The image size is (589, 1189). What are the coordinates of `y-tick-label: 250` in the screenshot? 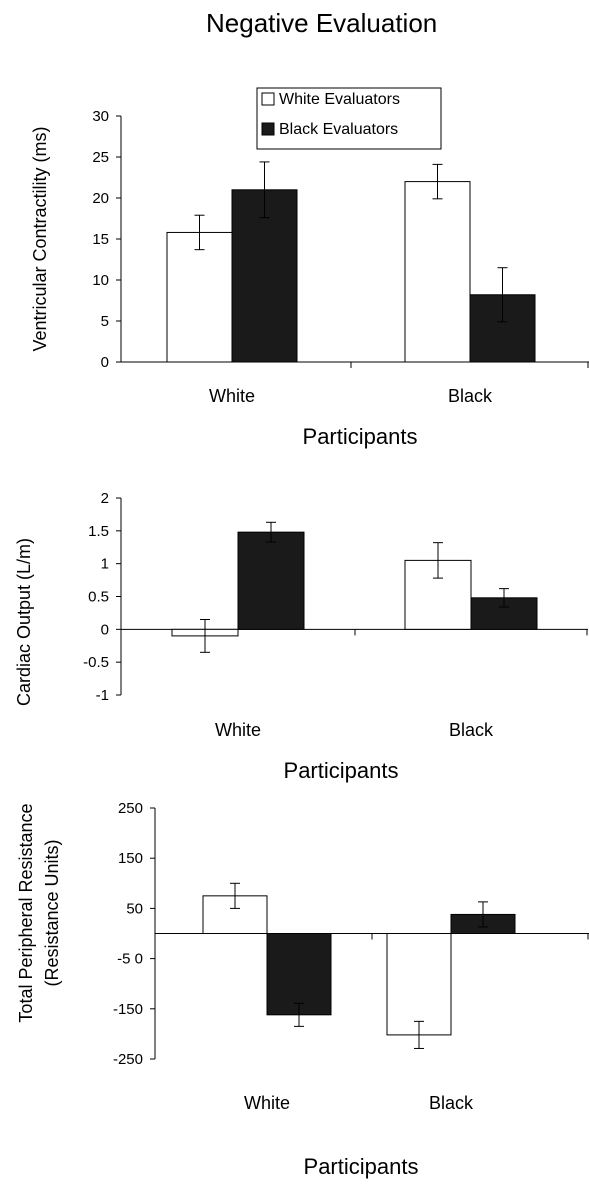 It's located at (130, 808).